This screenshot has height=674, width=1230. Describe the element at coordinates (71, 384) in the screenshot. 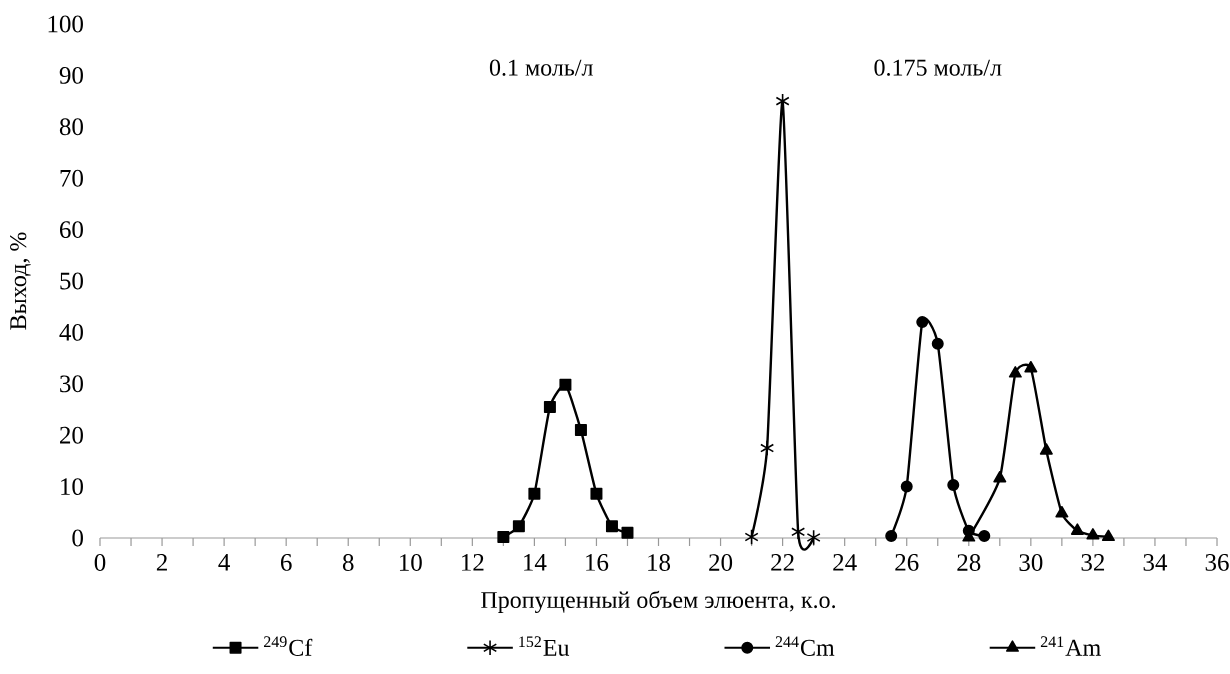

I see `y-tick-label: 30` at that location.